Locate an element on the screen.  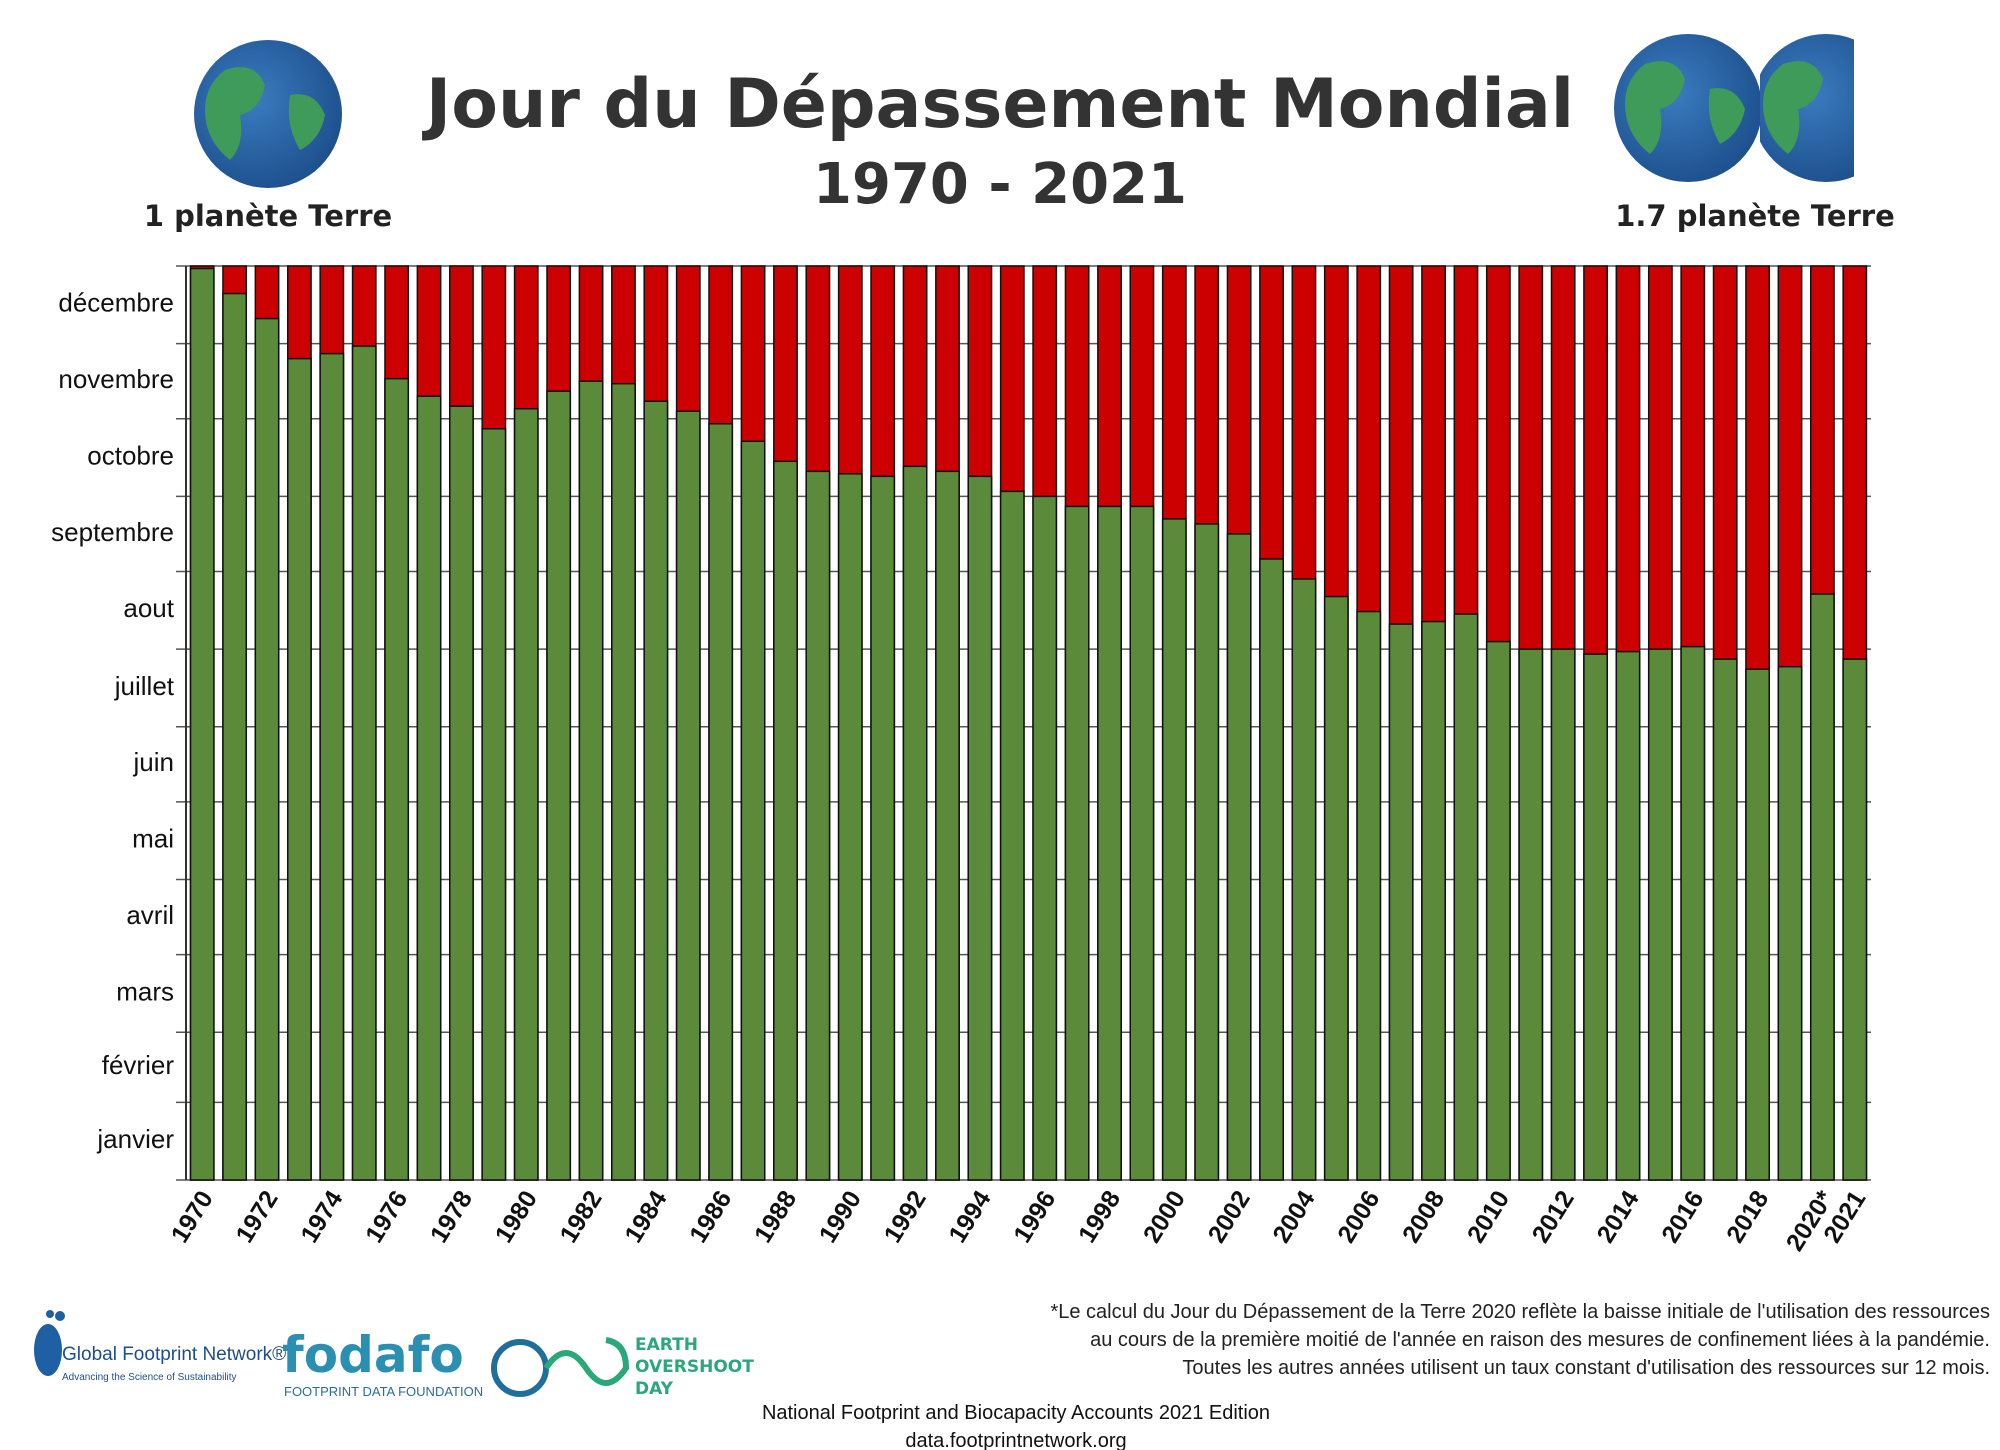
x-tick-label: 2008 is located at coordinates (1423, 1217).